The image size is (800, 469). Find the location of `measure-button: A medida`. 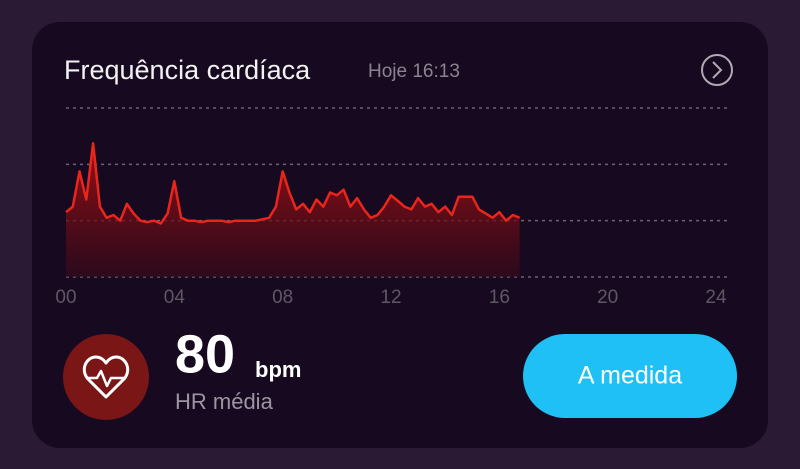

measure-button: A medida is located at coordinates (630, 376).